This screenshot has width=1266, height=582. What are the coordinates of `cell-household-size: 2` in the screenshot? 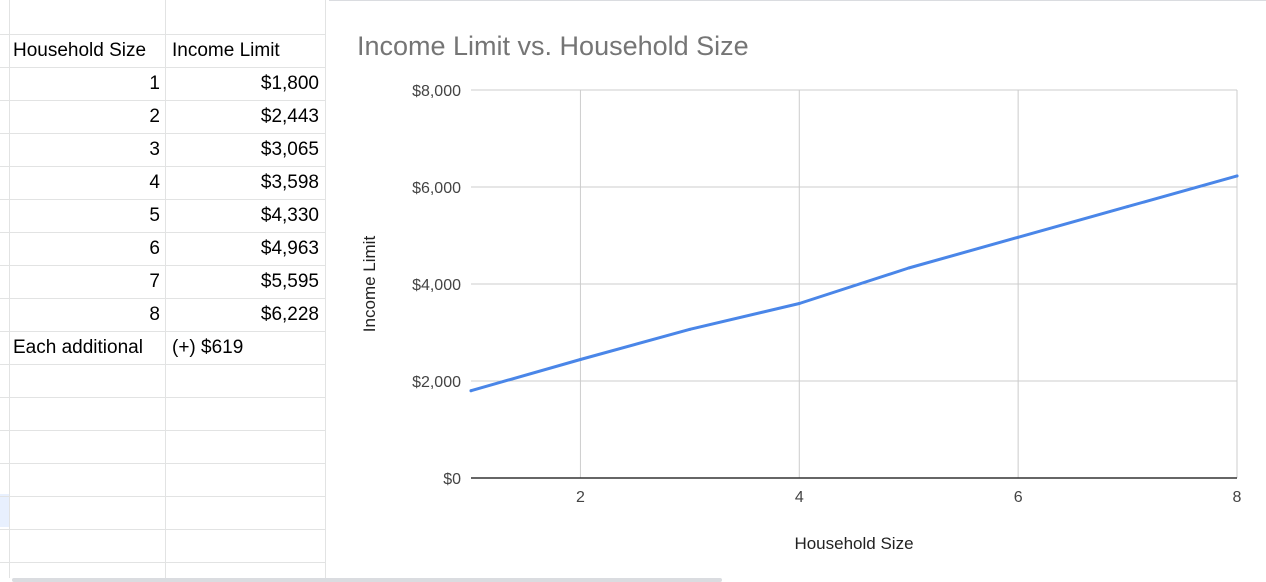 It's located at (154, 116).